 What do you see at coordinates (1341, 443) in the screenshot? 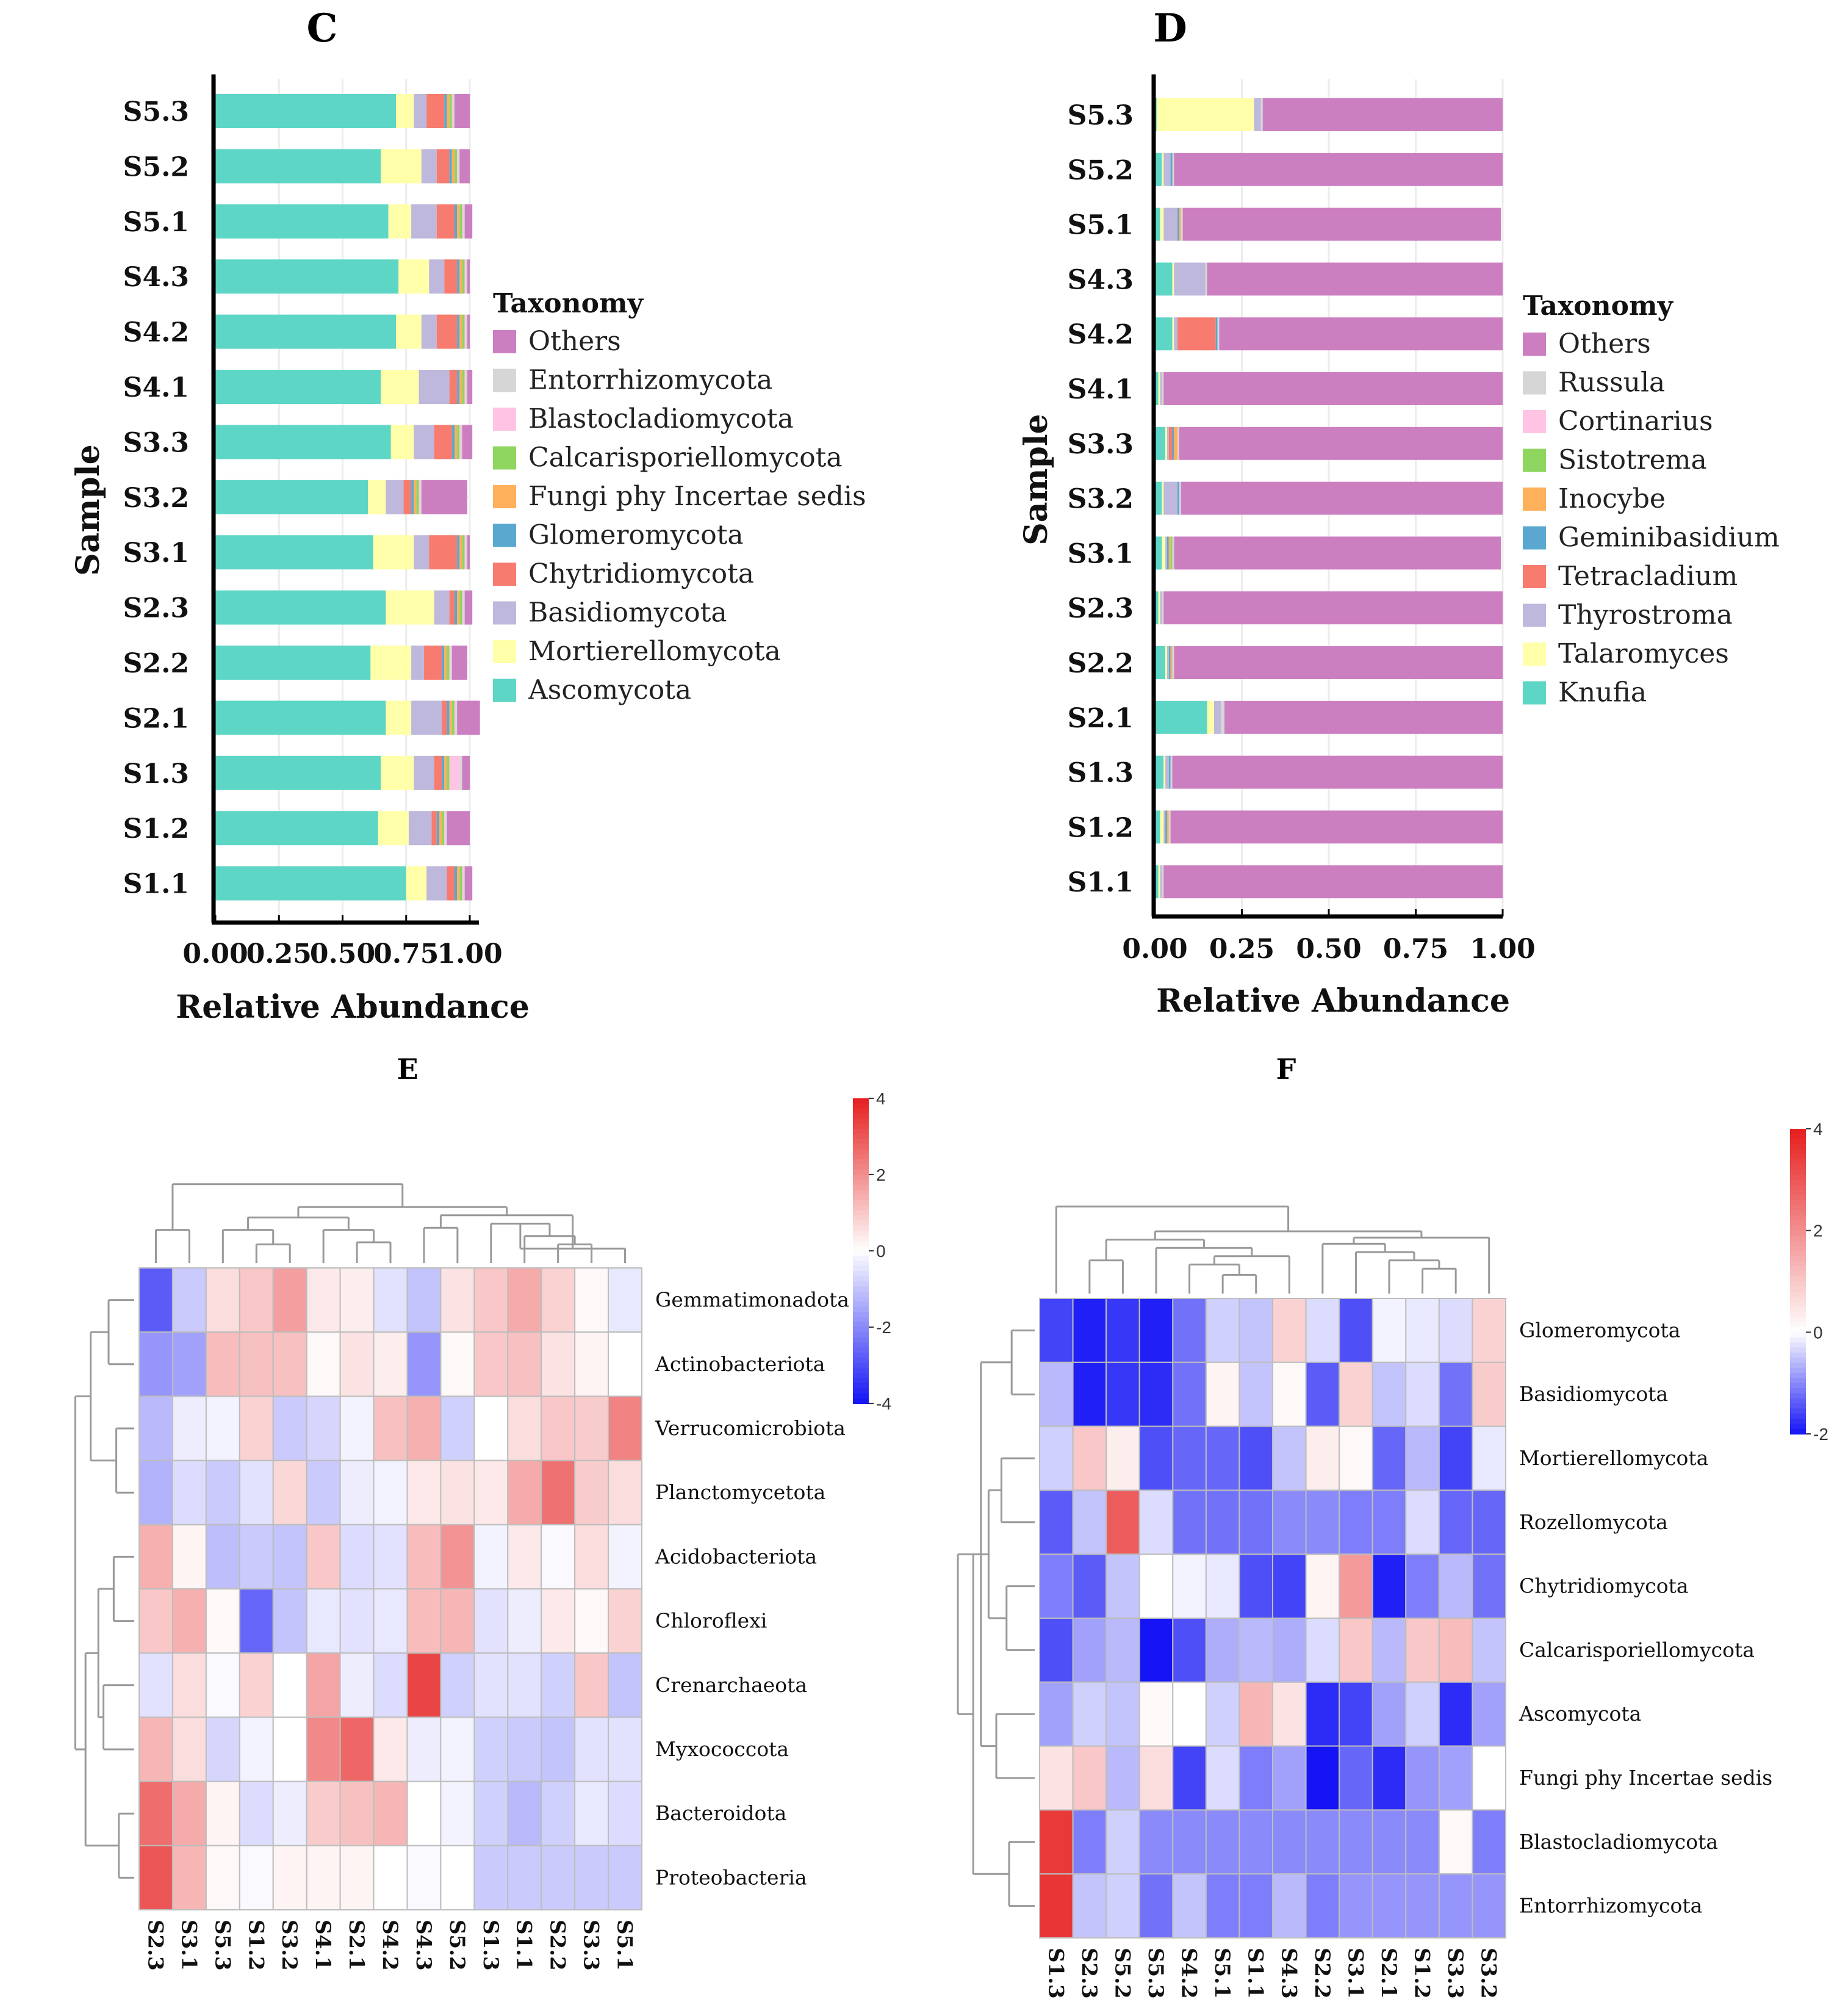
I see `panel-d-bar-s3-3-others` at bounding box center [1341, 443].